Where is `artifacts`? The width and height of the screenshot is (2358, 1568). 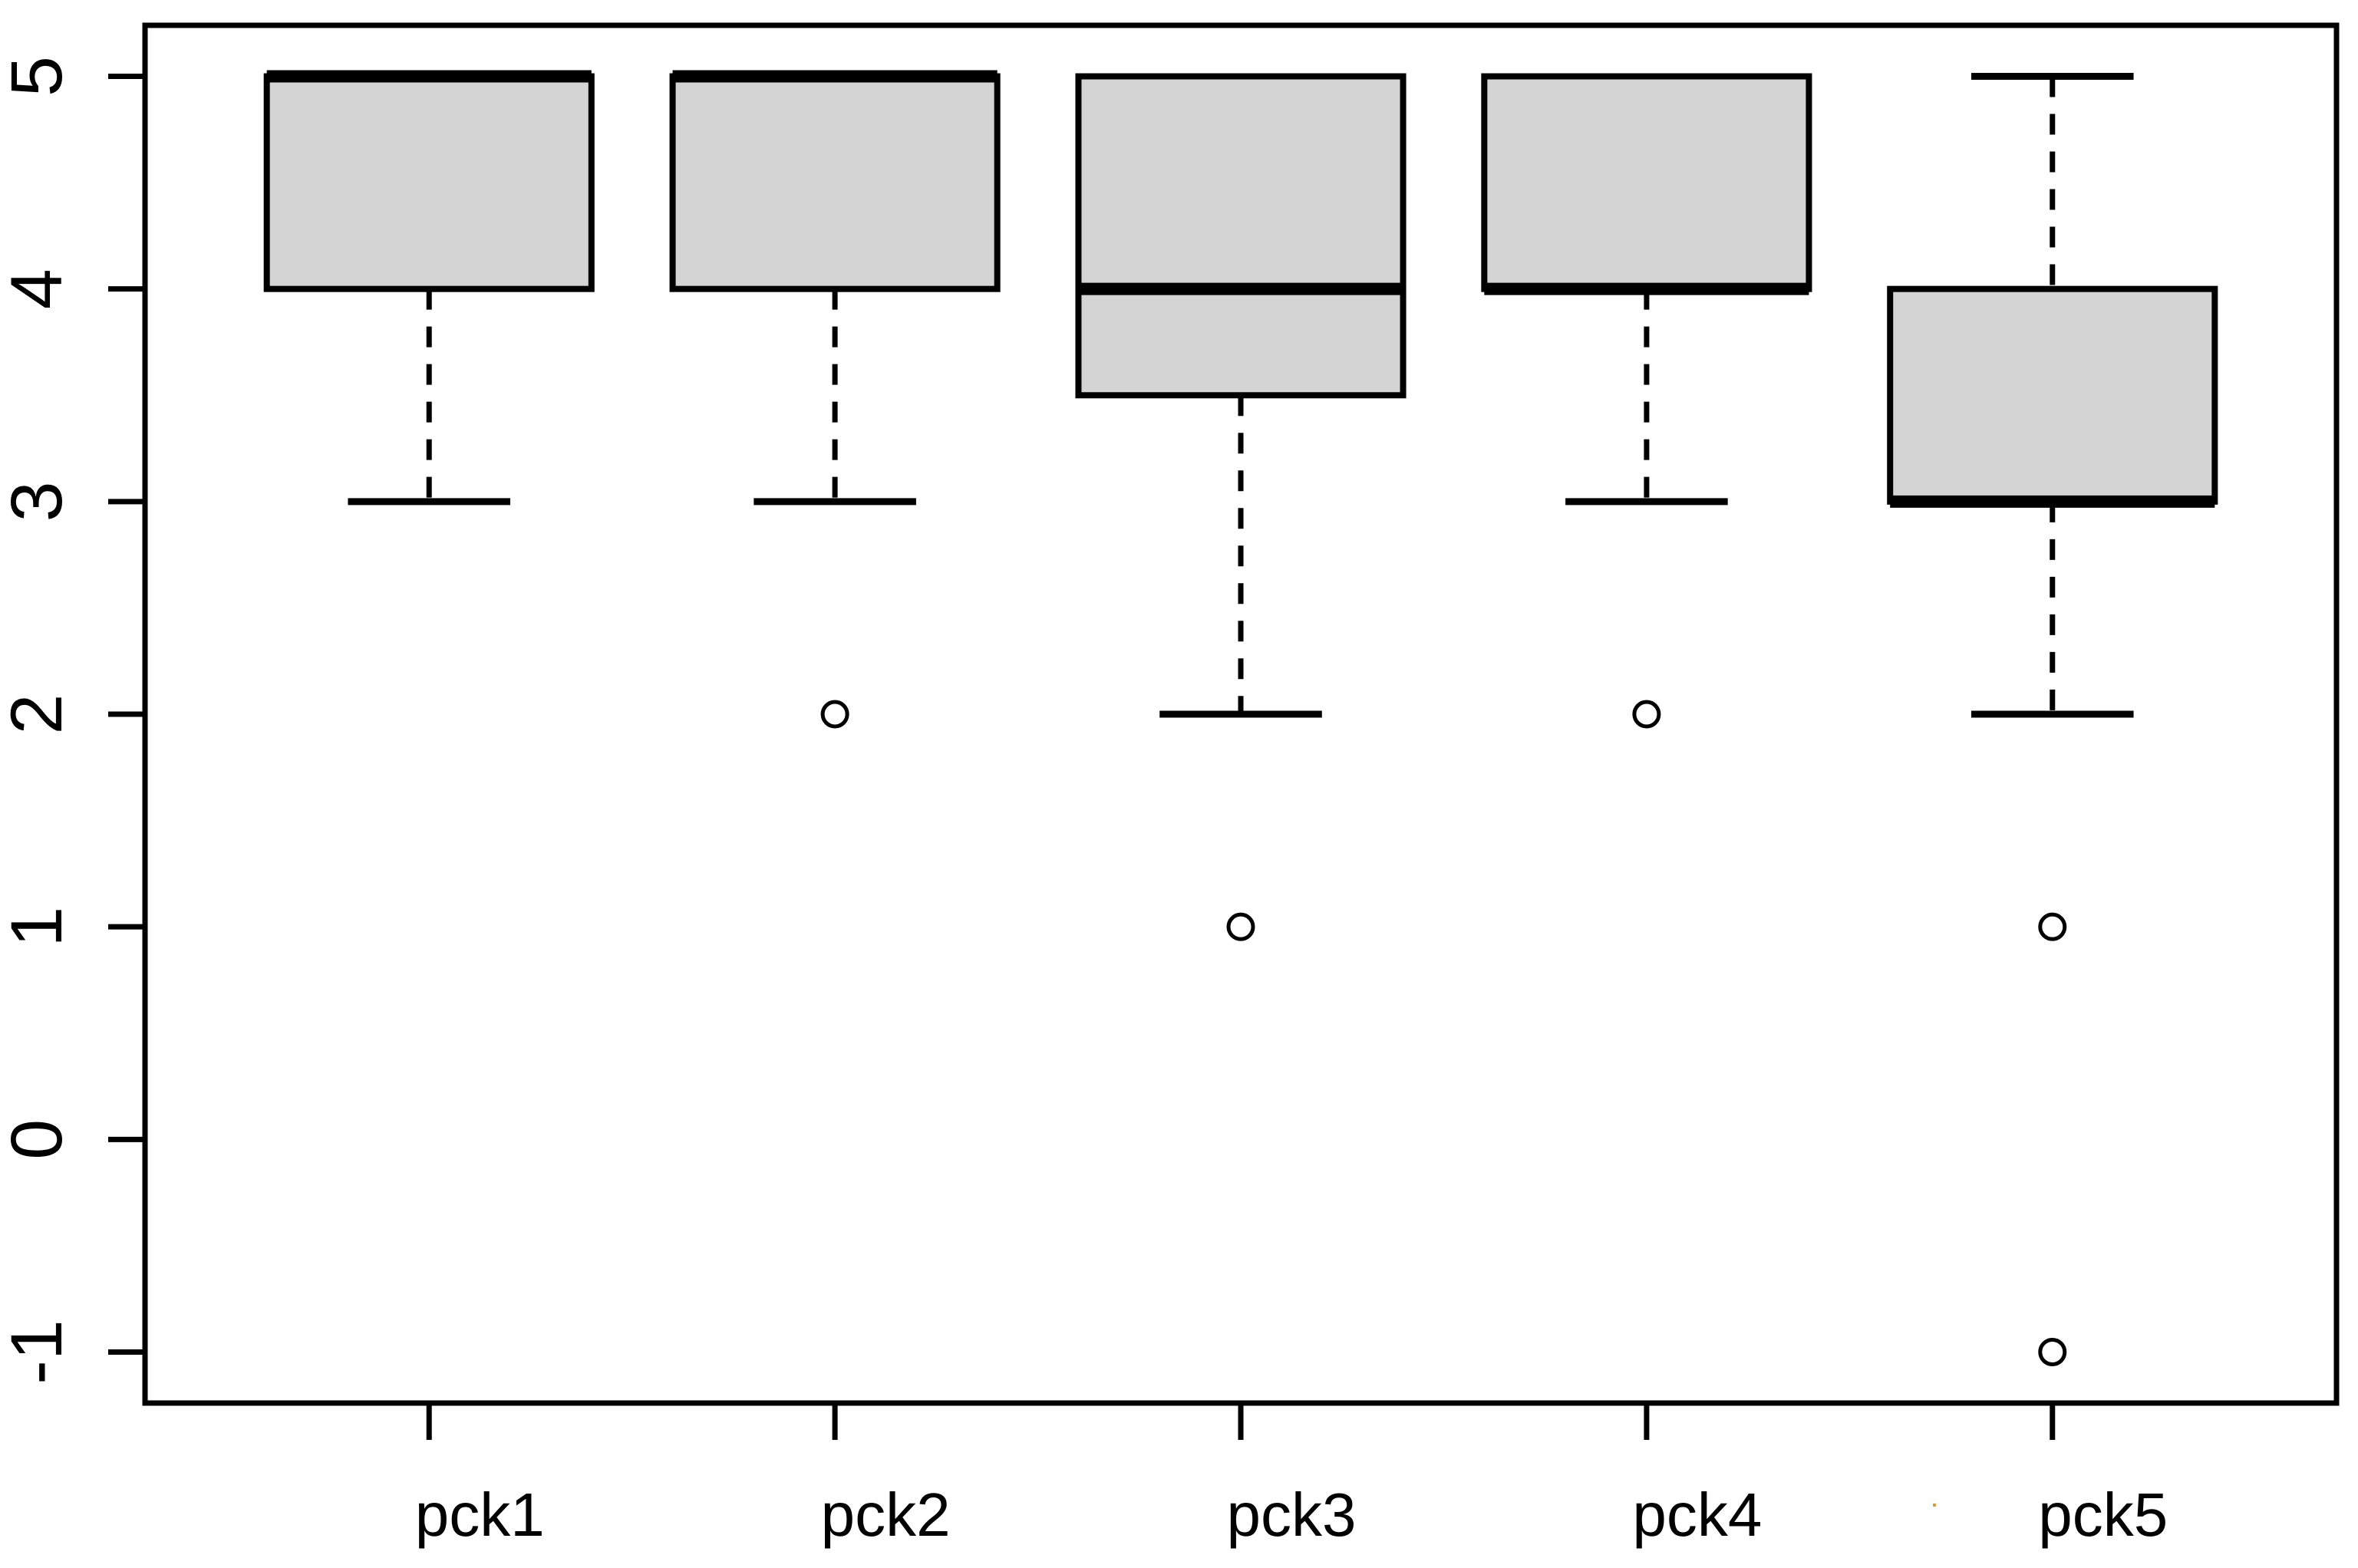
artifacts is located at coordinates (1935, 1505).